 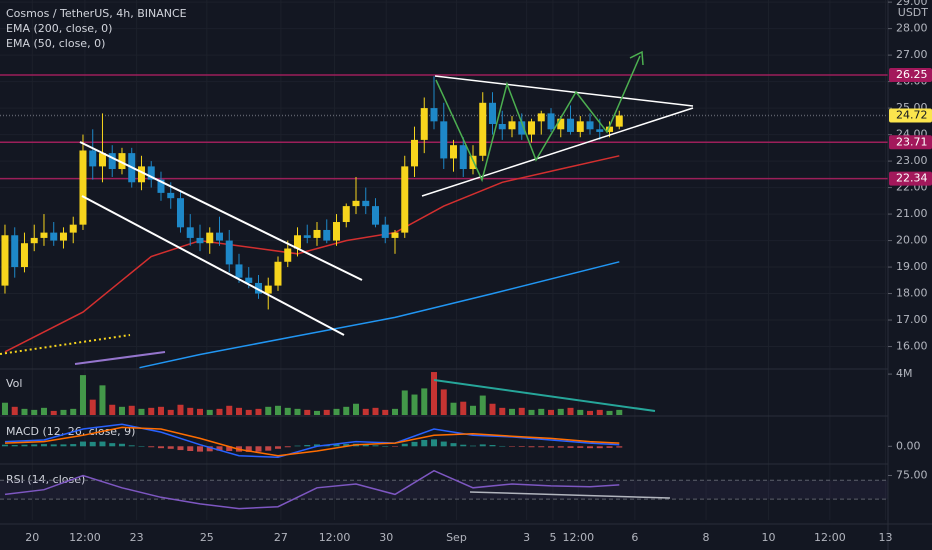 I want to click on y-tick-label: 21.00, so click(x=912, y=213).